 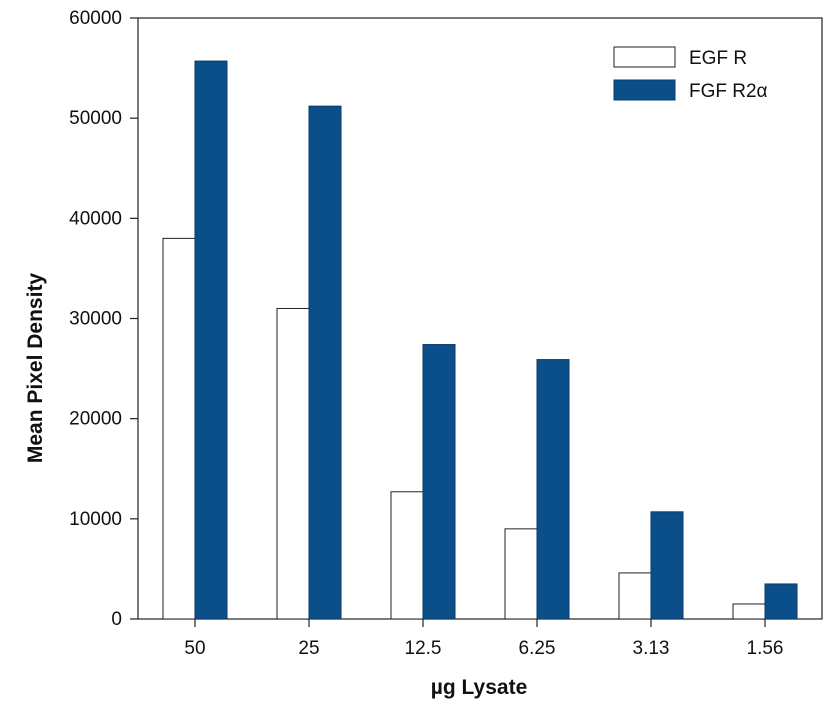 What do you see at coordinates (95, 319) in the screenshot?
I see `y-tick-label: 30000` at bounding box center [95, 319].